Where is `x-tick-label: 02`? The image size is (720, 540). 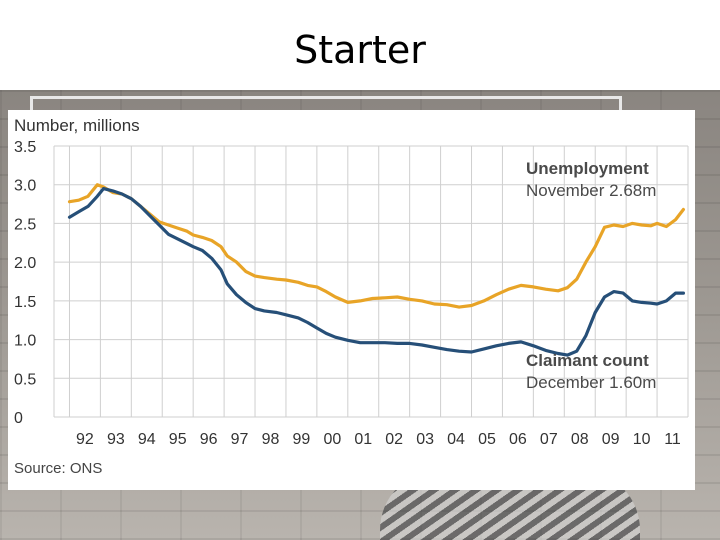
x-tick-label: 02 is located at coordinates (394, 439).